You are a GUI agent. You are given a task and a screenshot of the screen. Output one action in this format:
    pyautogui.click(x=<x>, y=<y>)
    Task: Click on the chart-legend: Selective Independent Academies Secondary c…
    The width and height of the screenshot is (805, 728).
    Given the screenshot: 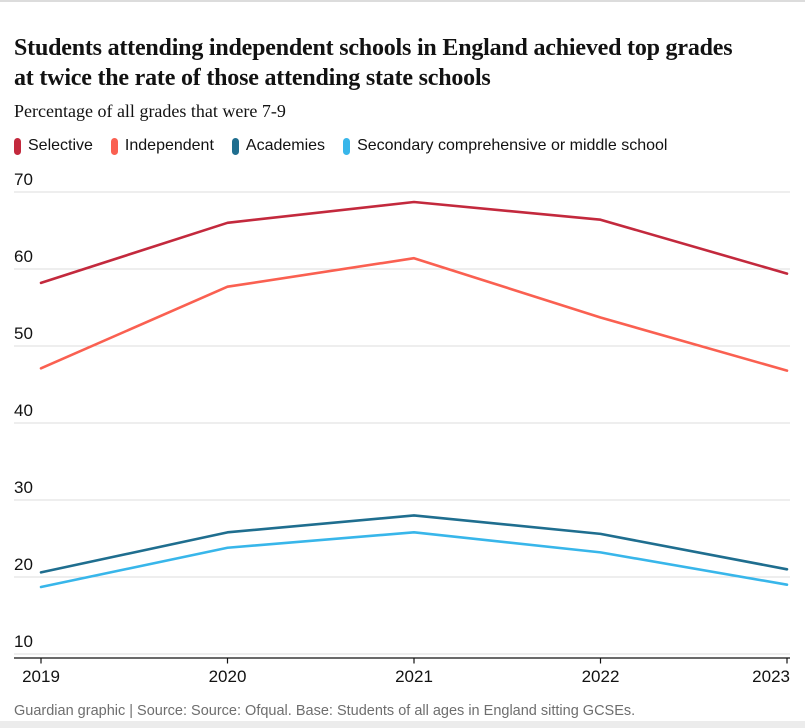 What is the action you would take?
    pyautogui.click(x=340, y=146)
    